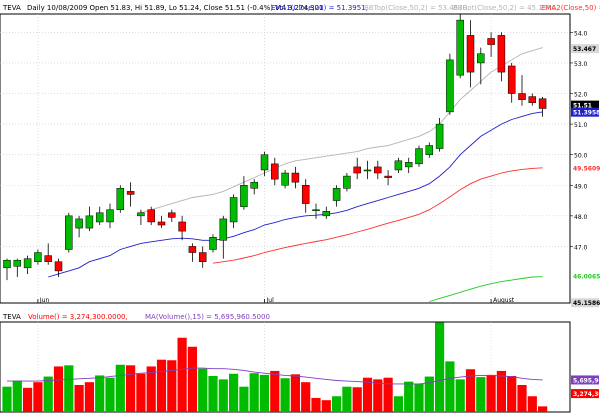 The height and width of the screenshot is (420, 600). What do you see at coordinates (11, 317) in the screenshot?
I see `volume-ticker: TEVA` at bounding box center [11, 317].